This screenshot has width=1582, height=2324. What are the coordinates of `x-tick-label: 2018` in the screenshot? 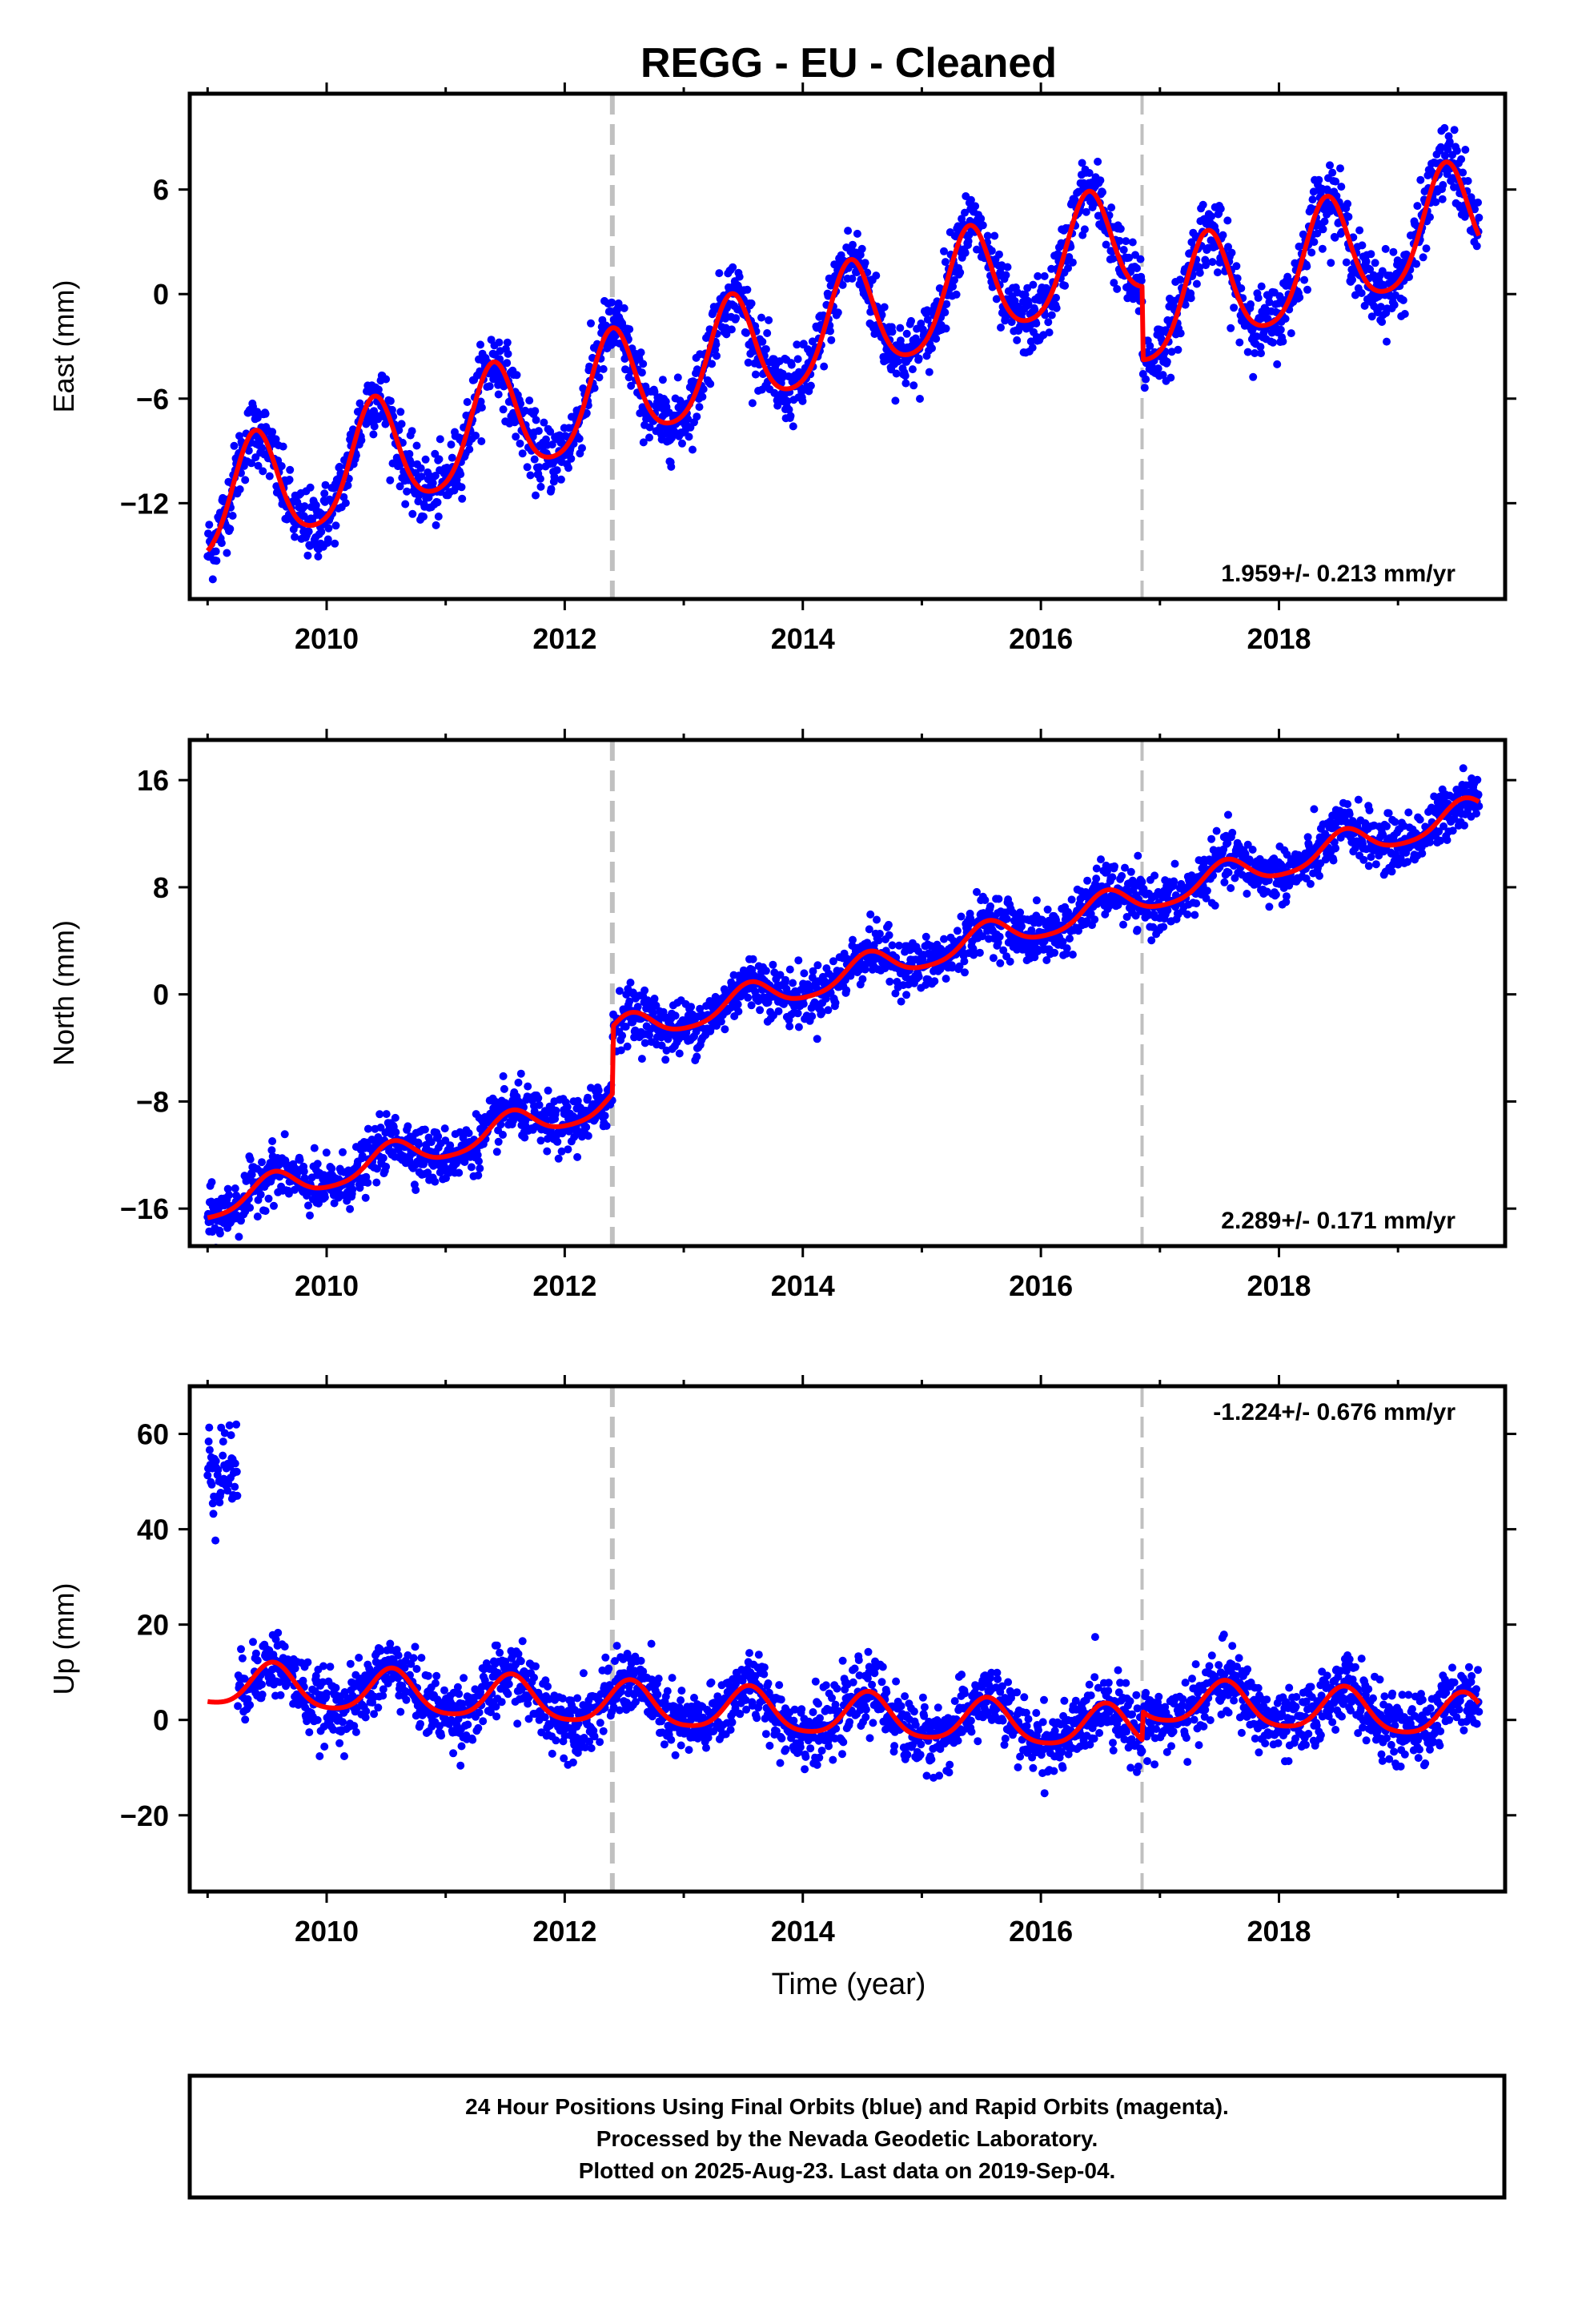 It's located at (1279, 638).